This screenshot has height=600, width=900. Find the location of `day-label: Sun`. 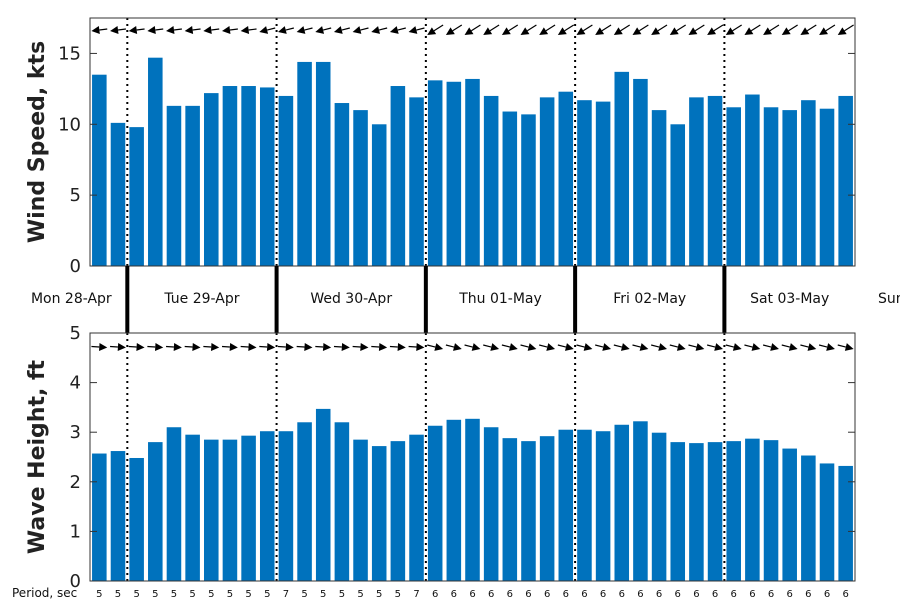

day-label: Sun is located at coordinates (889, 299).